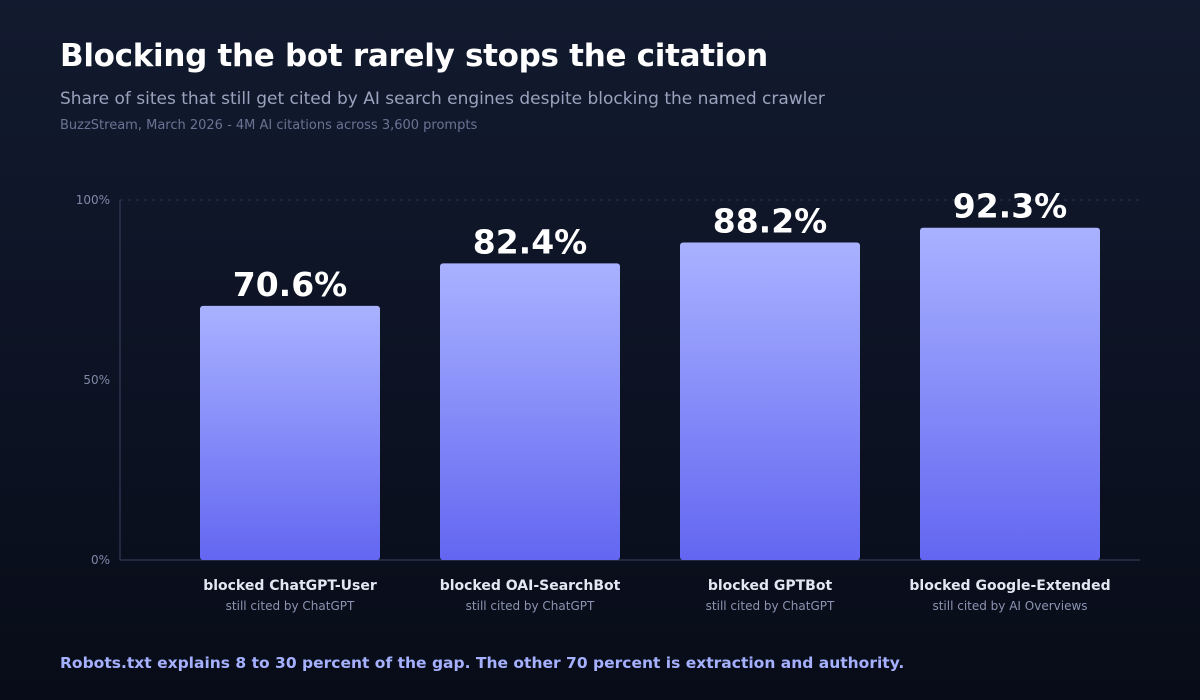 The height and width of the screenshot is (700, 1200). What do you see at coordinates (290, 586) in the screenshot?
I see `x-category-label: blocked ChatGPT-User` at bounding box center [290, 586].